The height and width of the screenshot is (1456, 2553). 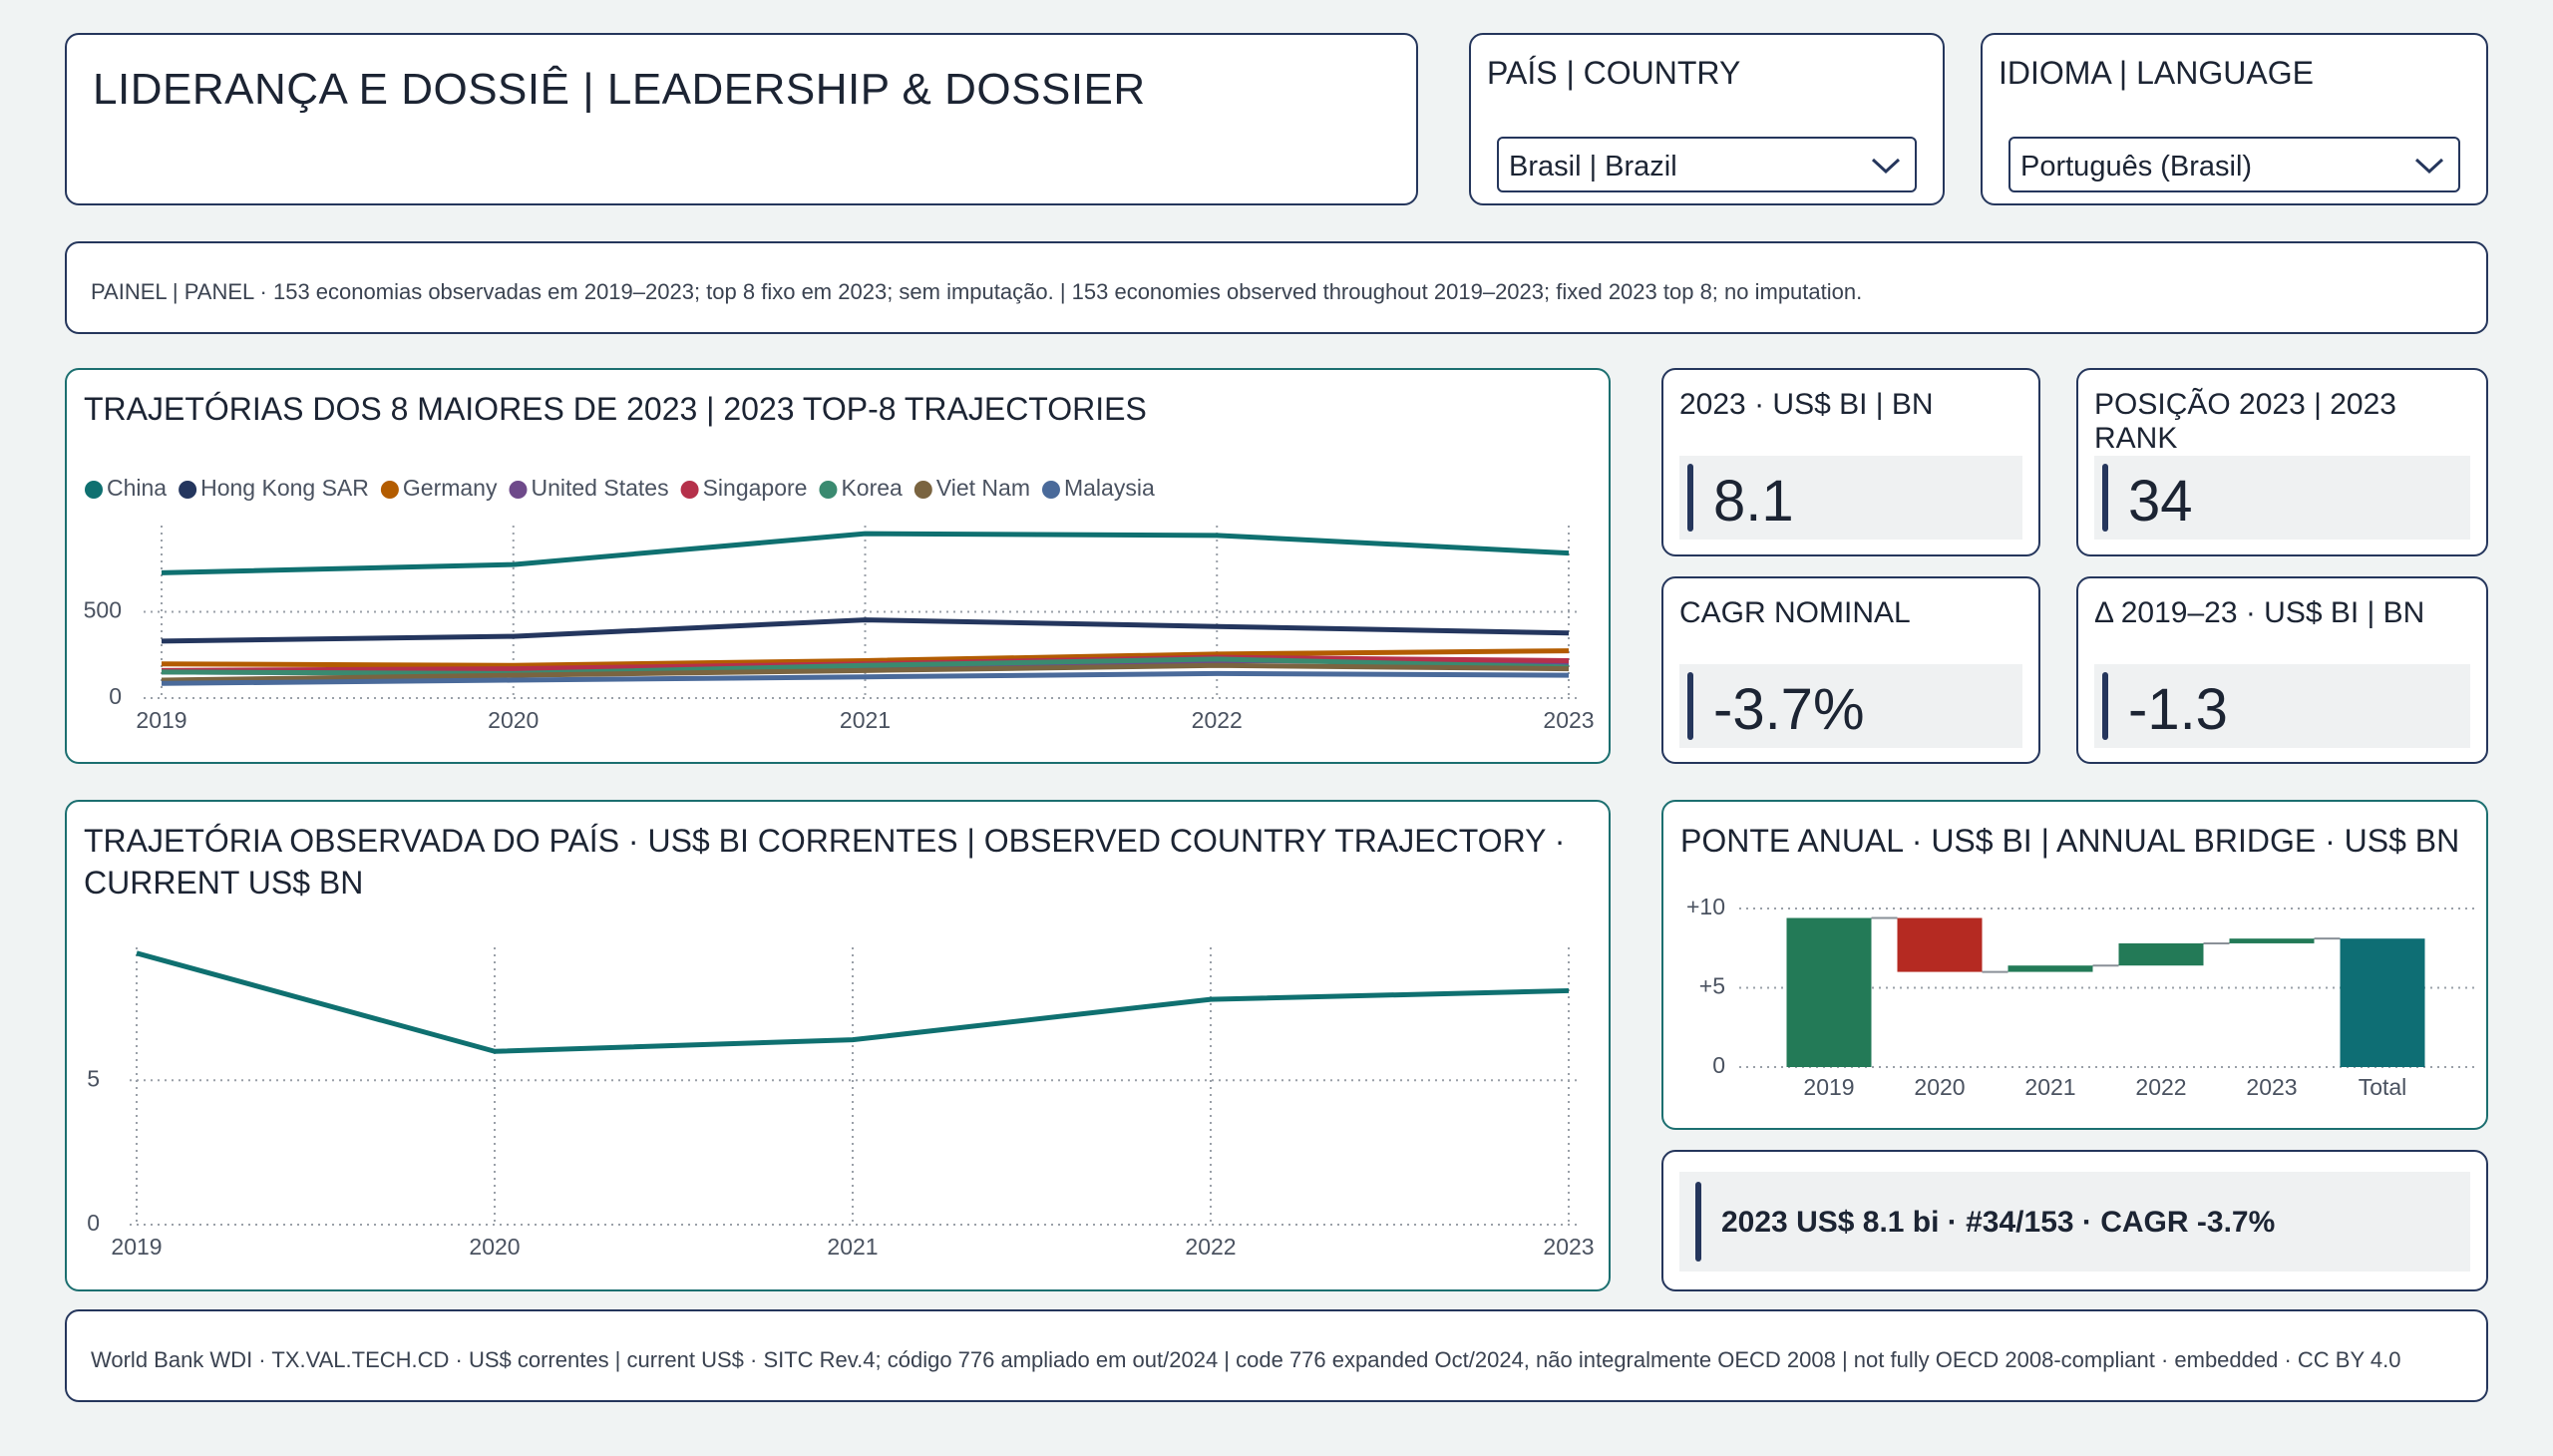 What do you see at coordinates (2160, 501) in the screenshot?
I see `kpi-value: 34` at bounding box center [2160, 501].